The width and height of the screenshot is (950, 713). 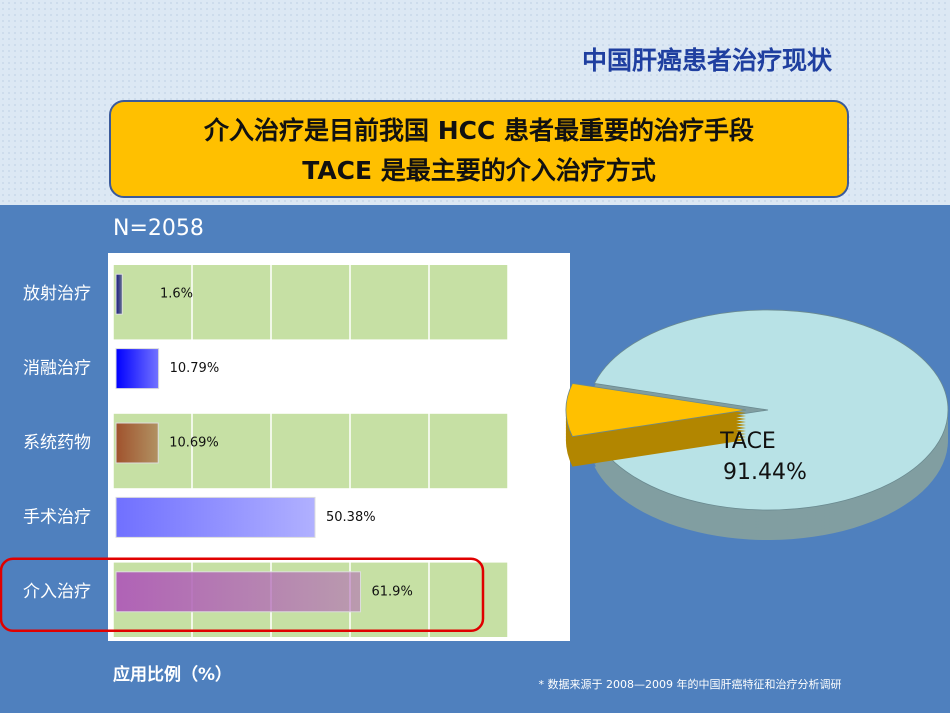 I want to click on pie-label: TACE, so click(x=747, y=441).